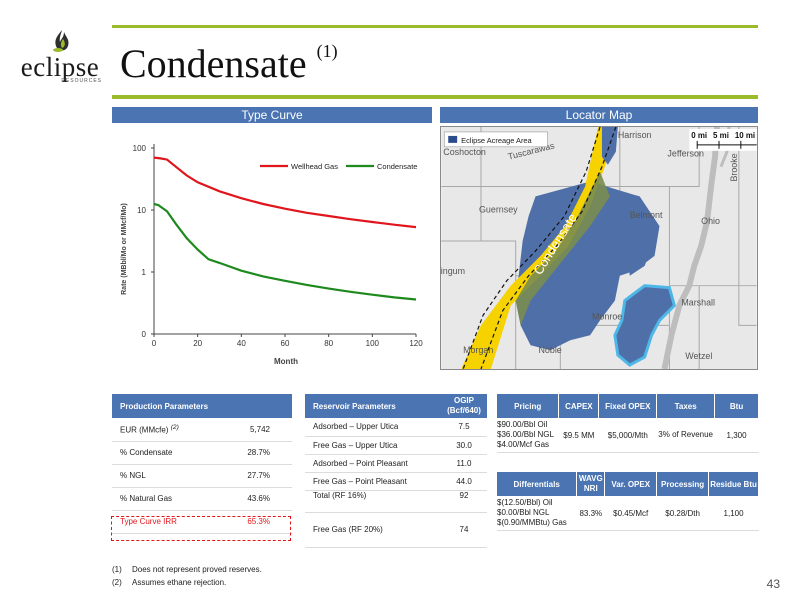 Image resolution: width=800 pixels, height=600 pixels. Describe the element at coordinates (202, 430) in the screenshot. I see `table-row: EUR (MMcfe) (2) 5,742` at that location.